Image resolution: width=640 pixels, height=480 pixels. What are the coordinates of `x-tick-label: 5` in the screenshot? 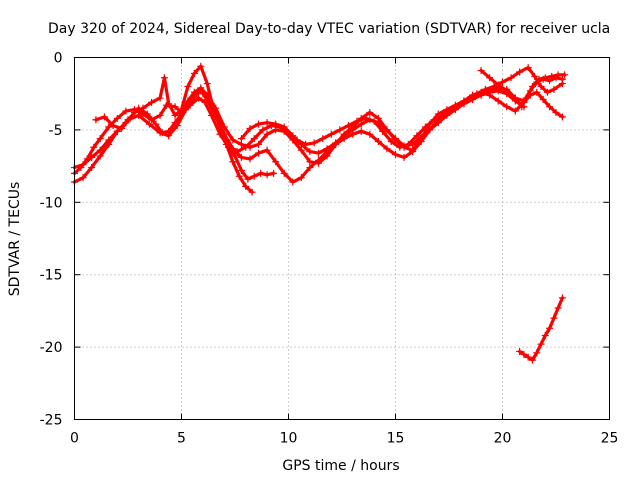 It's located at (181, 439).